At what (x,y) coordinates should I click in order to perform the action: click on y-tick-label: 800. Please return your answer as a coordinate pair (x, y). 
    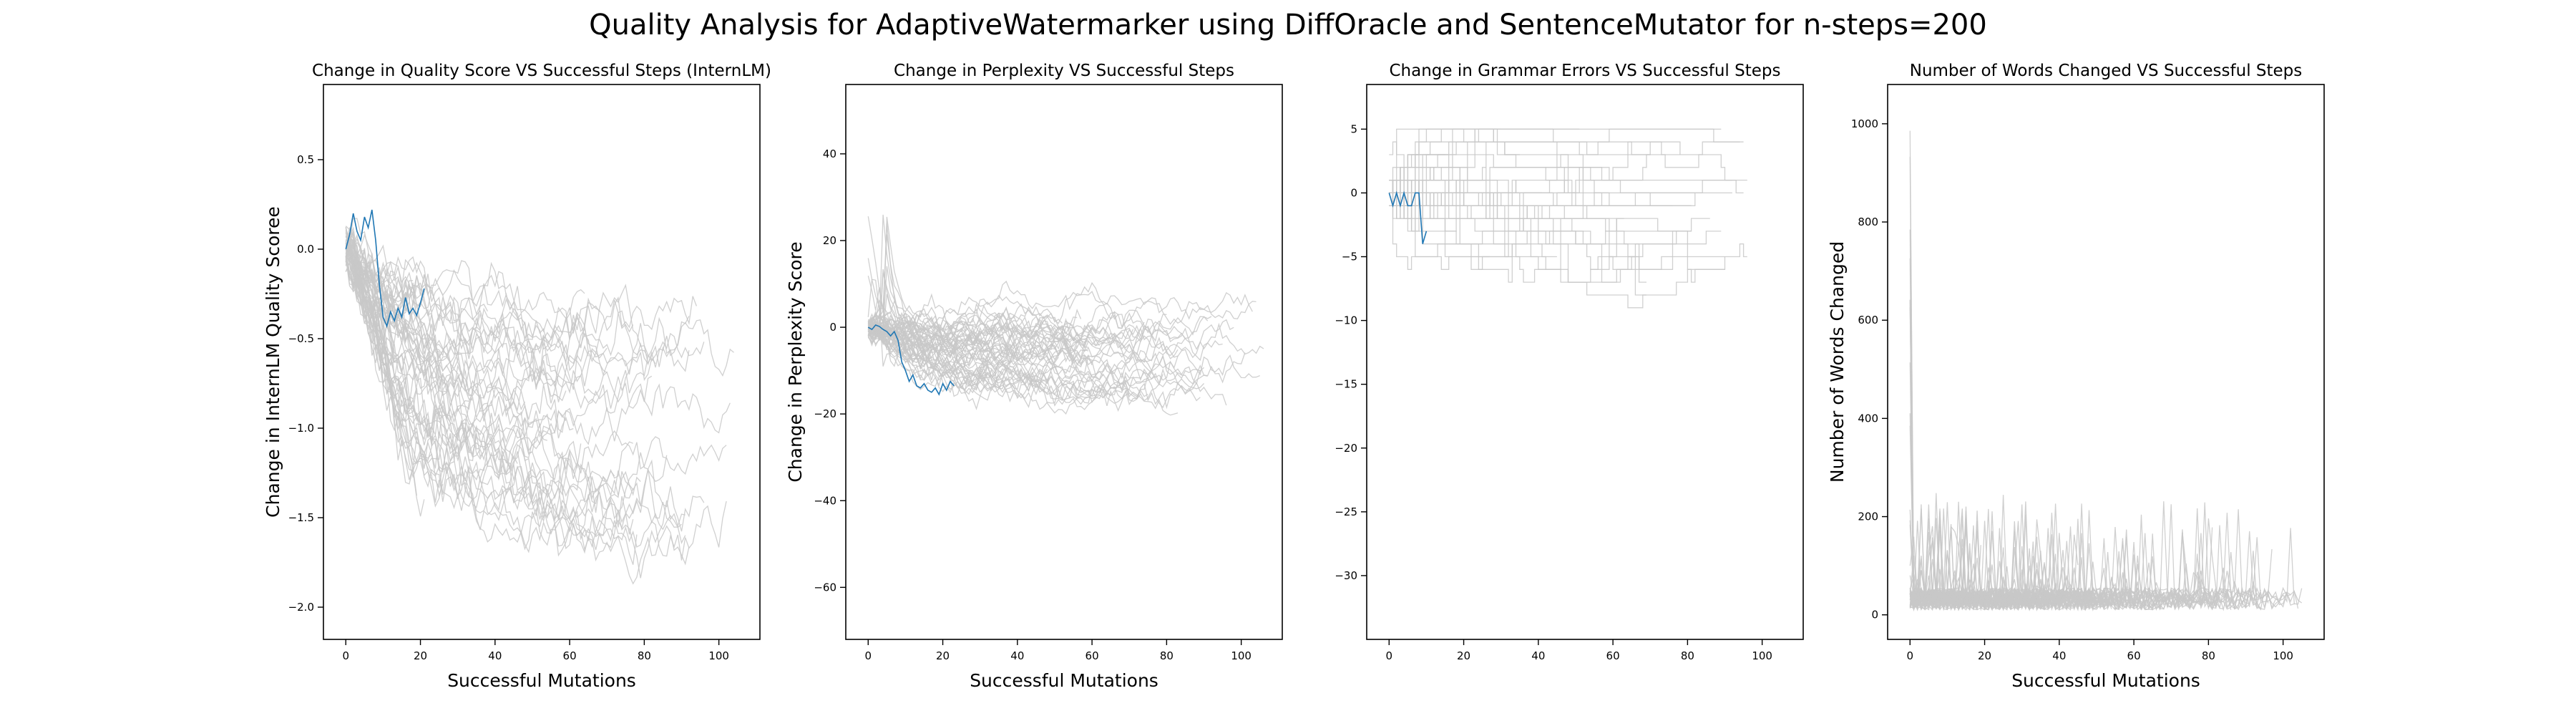
    Looking at the image, I should click on (1868, 222).